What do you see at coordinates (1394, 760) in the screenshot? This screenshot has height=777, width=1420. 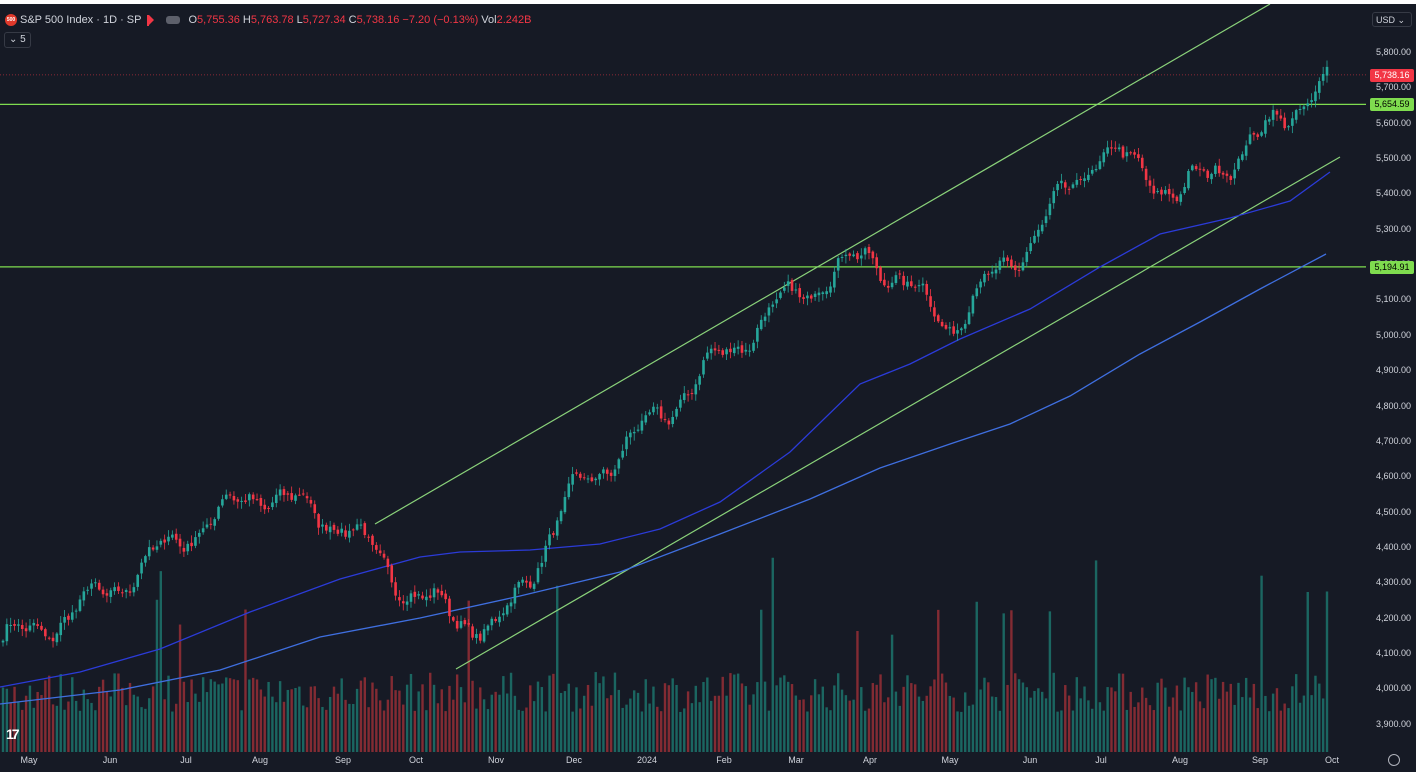 I see `settings-gear-icon` at bounding box center [1394, 760].